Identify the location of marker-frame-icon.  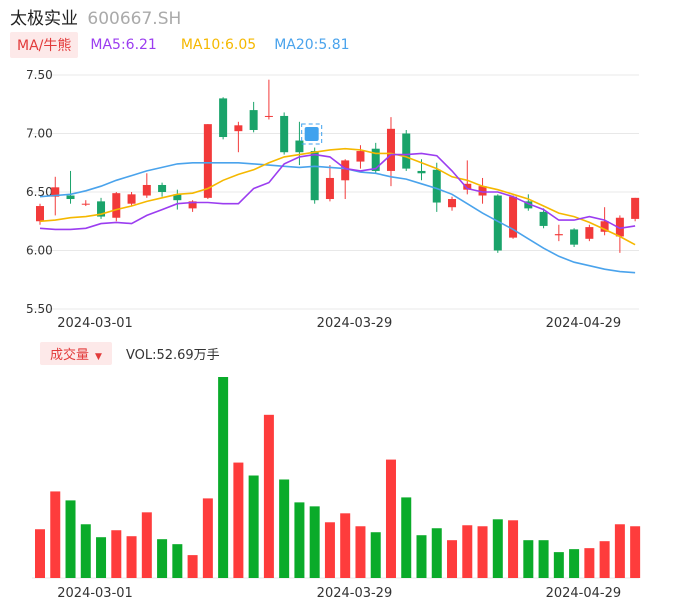
(312, 134).